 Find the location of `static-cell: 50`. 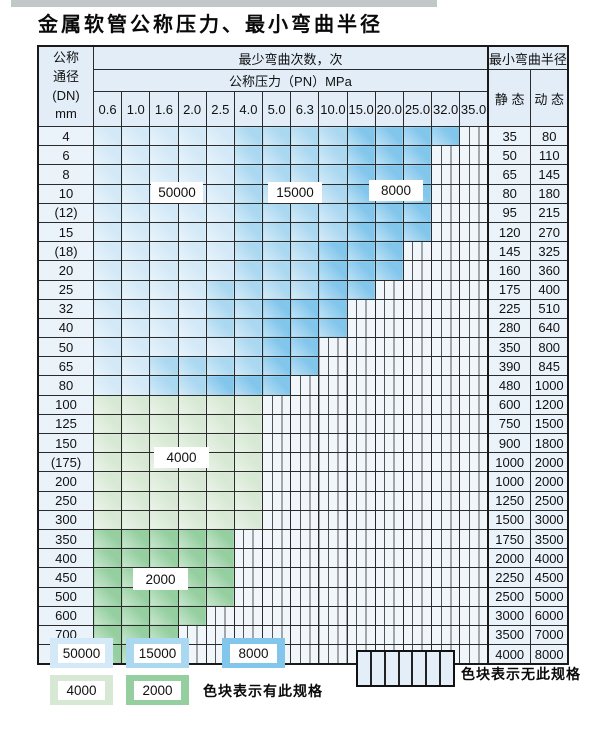

static-cell: 50 is located at coordinates (509, 155).